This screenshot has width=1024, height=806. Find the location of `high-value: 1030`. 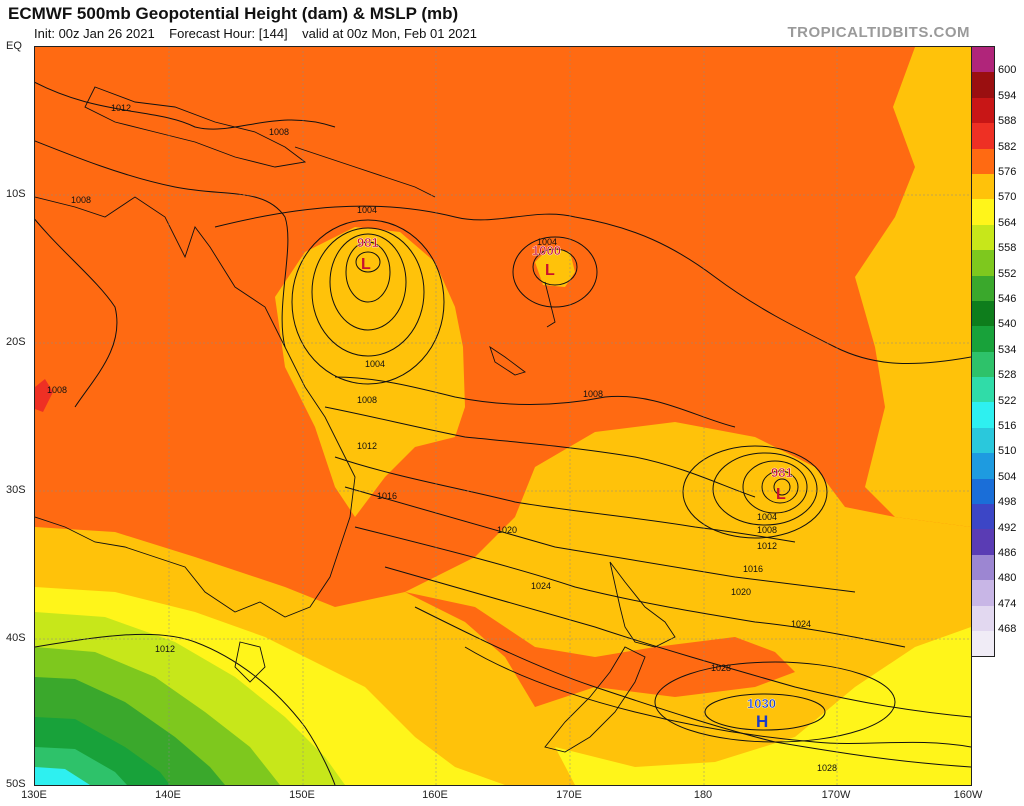

high-value: 1030 is located at coordinates (761, 703).